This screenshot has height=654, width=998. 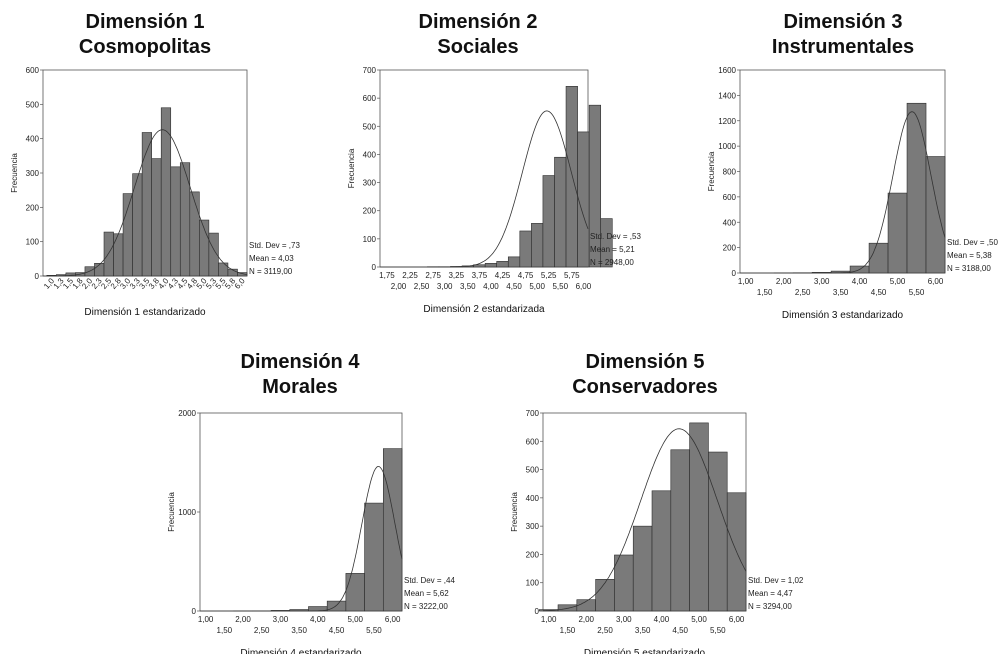 I want to click on x-axis-label: Dimensión 5 estandarizado, so click(x=645, y=651).